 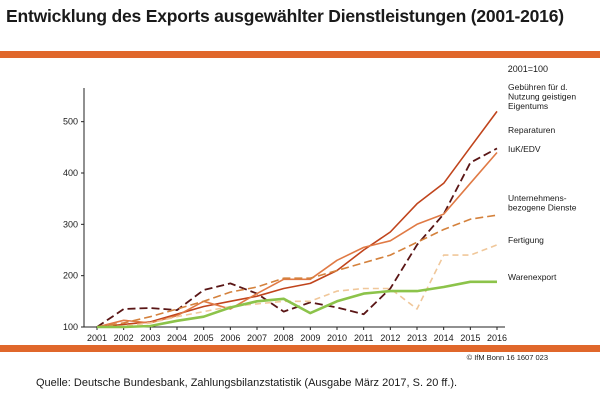 What do you see at coordinates (230, 338) in the screenshot?
I see `x-tick-label: 2006` at bounding box center [230, 338].